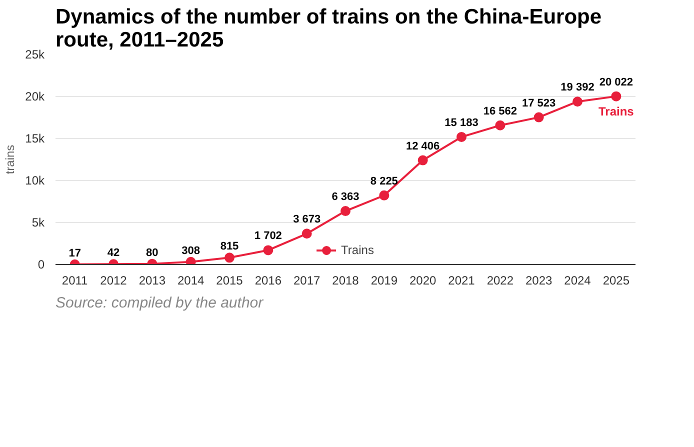  What do you see at coordinates (74, 253) in the screenshot?
I see `data-label: 17` at bounding box center [74, 253].